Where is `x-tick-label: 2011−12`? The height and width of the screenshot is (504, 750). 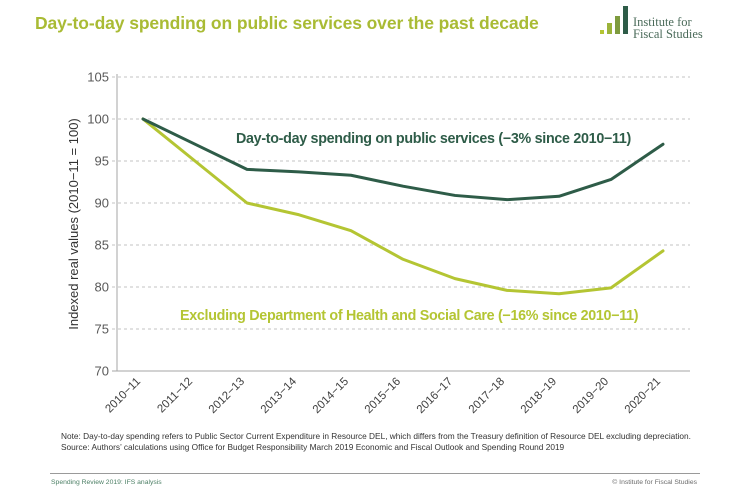
x-tick-label: 2011−12 is located at coordinates (175, 396).